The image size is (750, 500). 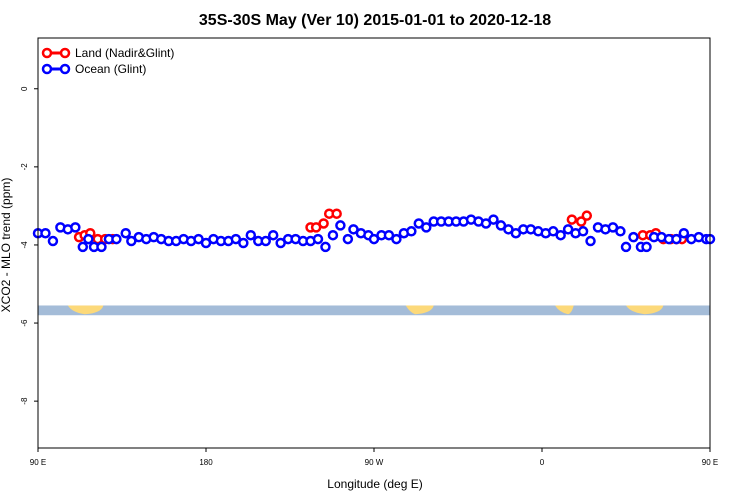 What do you see at coordinates (374, 462) in the screenshot?
I see `x-tick-label: 90 W` at bounding box center [374, 462].